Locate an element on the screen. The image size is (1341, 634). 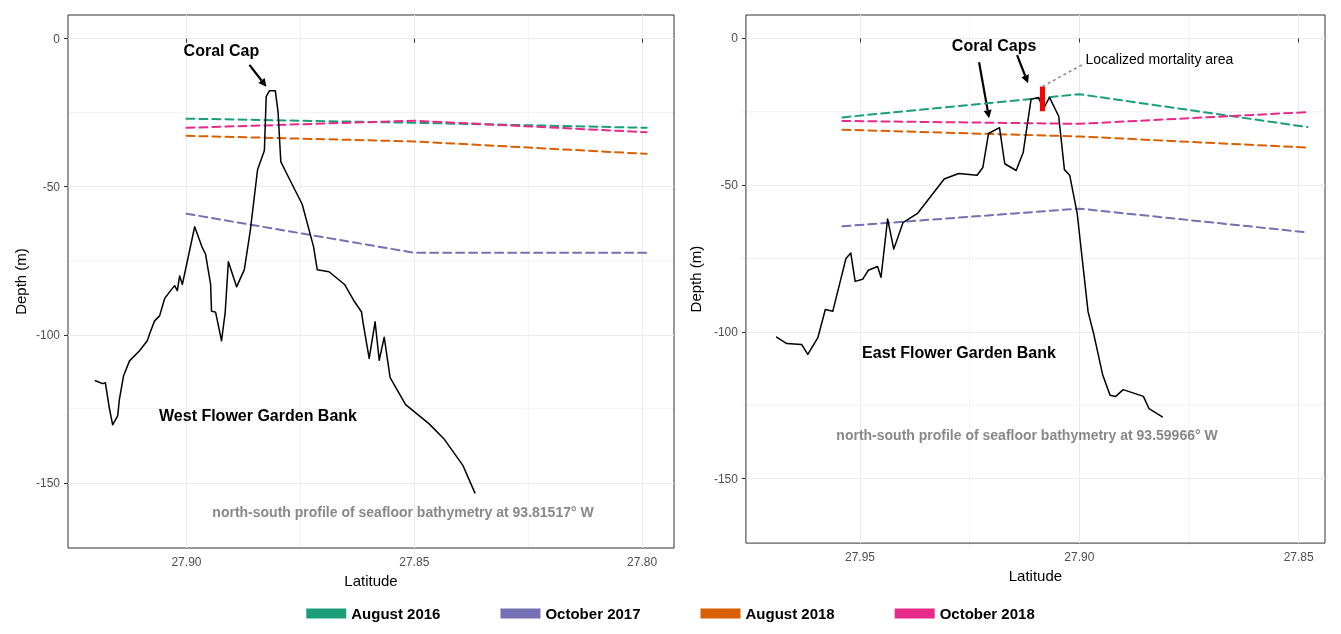
annotation: north-south profile of seafloor bathymetry at 93.59966° W is located at coordinates (1027, 435).